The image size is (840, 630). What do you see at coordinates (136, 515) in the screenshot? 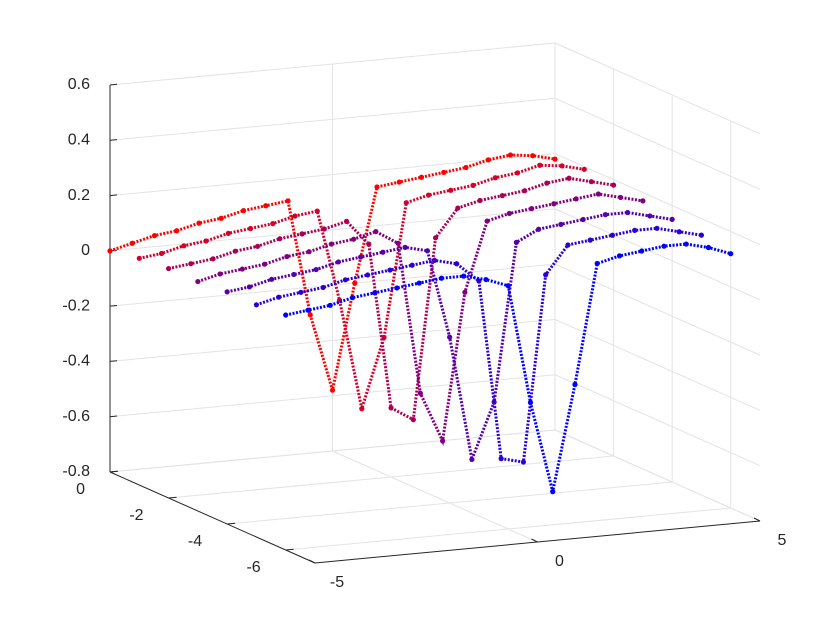
I see `y-tick-label: -2` at bounding box center [136, 515].